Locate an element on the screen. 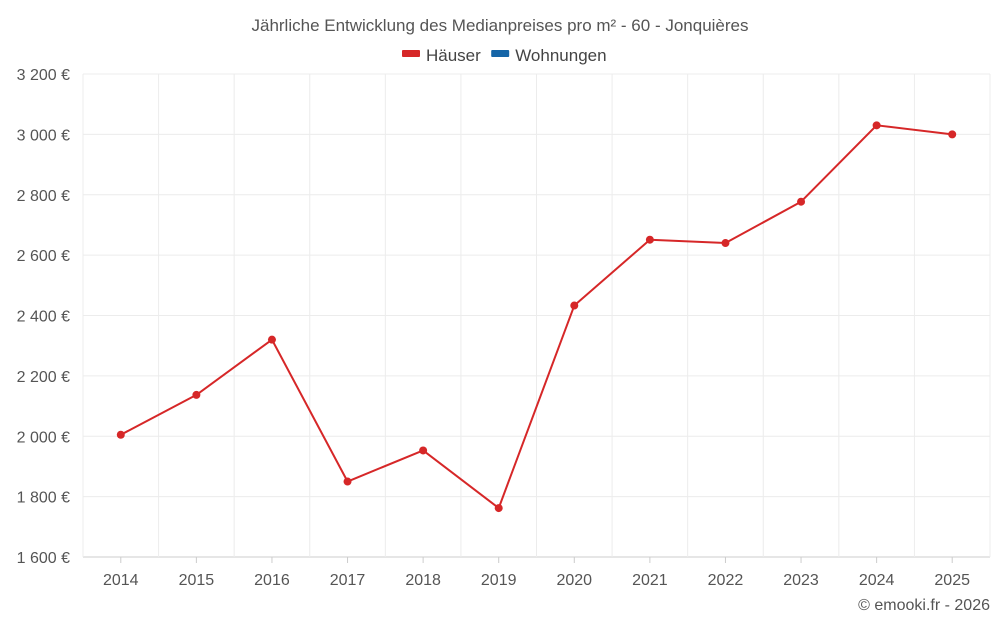 This screenshot has height=625, width=1000. x-tick-label: 2016 is located at coordinates (272, 580).